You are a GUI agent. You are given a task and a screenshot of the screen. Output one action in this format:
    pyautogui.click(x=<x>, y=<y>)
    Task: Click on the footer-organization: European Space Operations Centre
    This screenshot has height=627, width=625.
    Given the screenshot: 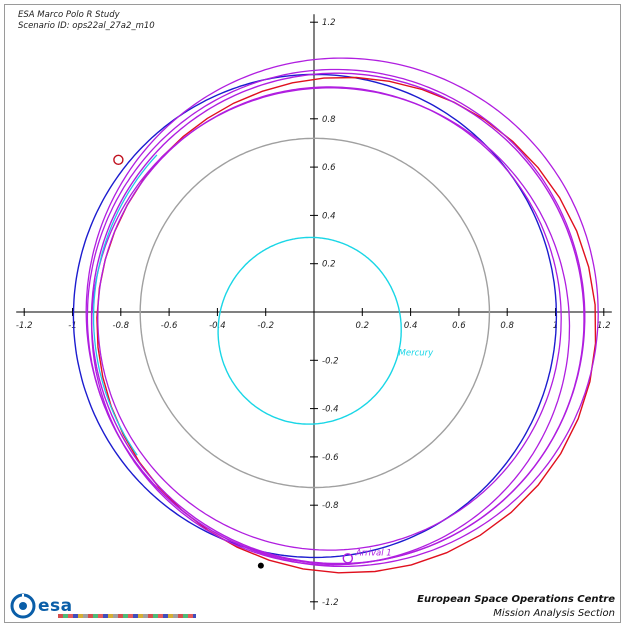 What is the action you would take?
    pyautogui.click(x=516, y=599)
    